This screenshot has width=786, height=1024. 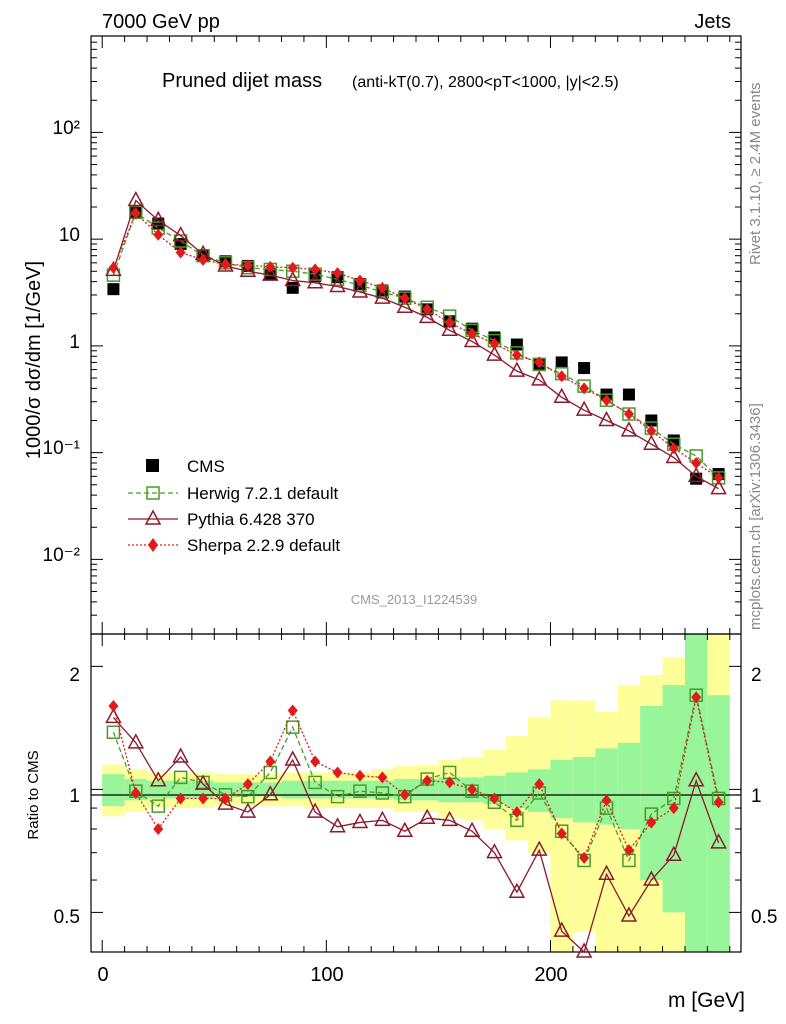 I want to click on sherpa-ratio-line, so click(x=416, y=778).